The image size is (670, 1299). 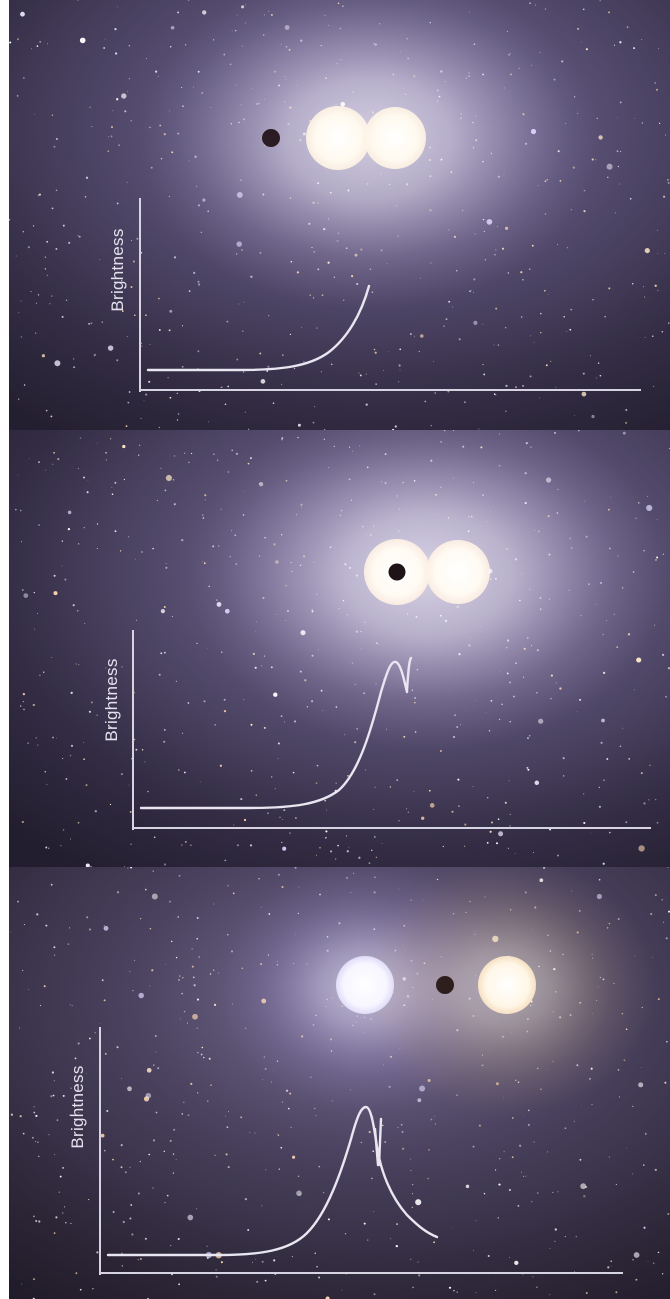 What do you see at coordinates (397, 572) in the screenshot?
I see `planet` at bounding box center [397, 572].